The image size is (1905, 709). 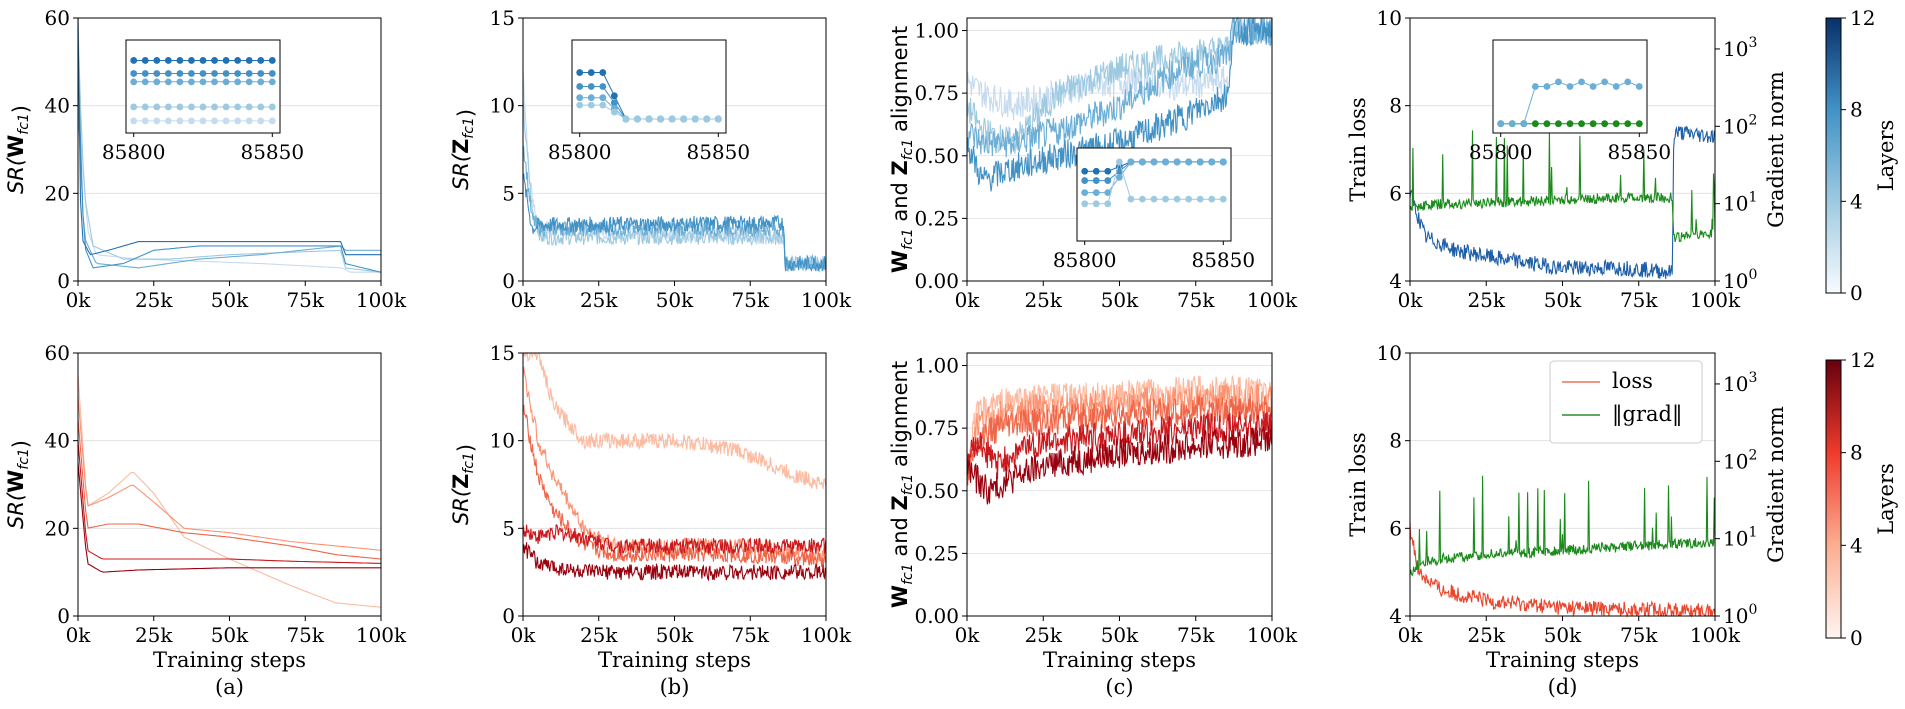 I want to click on y-axis-label: SR(Zfc1), so click(x=463, y=484).